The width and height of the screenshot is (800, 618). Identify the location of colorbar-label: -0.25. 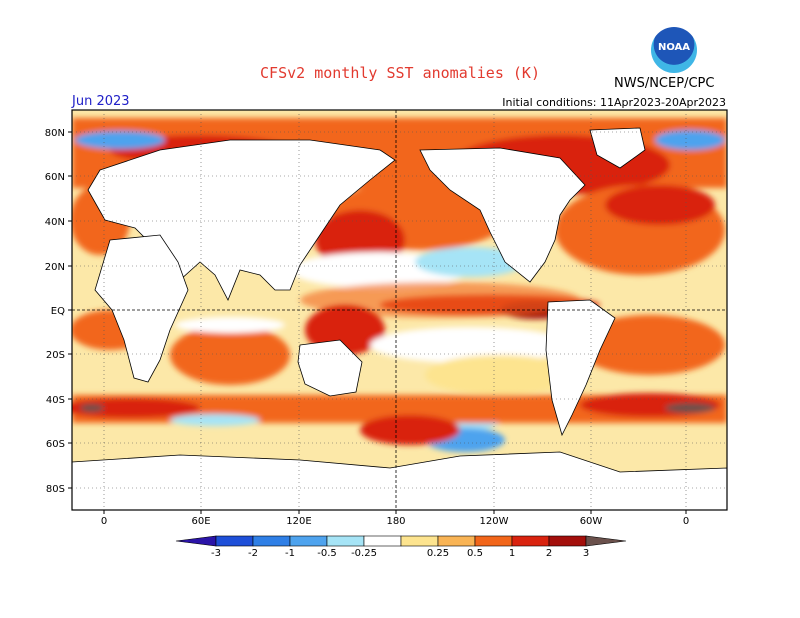
(364, 553).